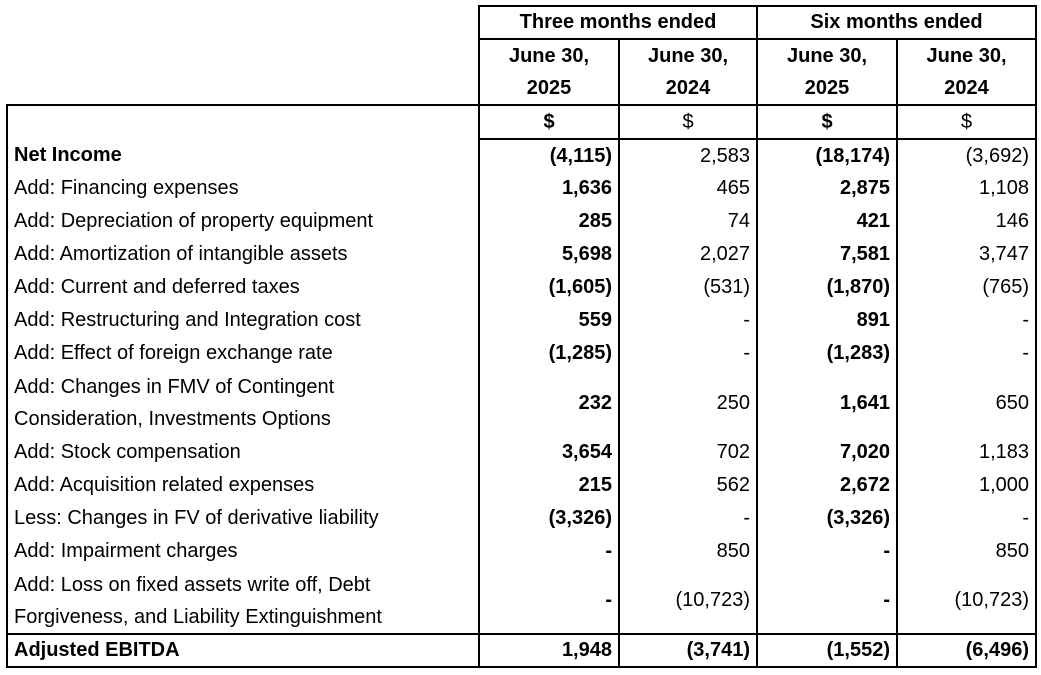 Image resolution: width=1041 pixels, height=675 pixels. What do you see at coordinates (243, 650) in the screenshot?
I see `row-label-adjusted-ebitda: Adjusted EBITDA` at bounding box center [243, 650].